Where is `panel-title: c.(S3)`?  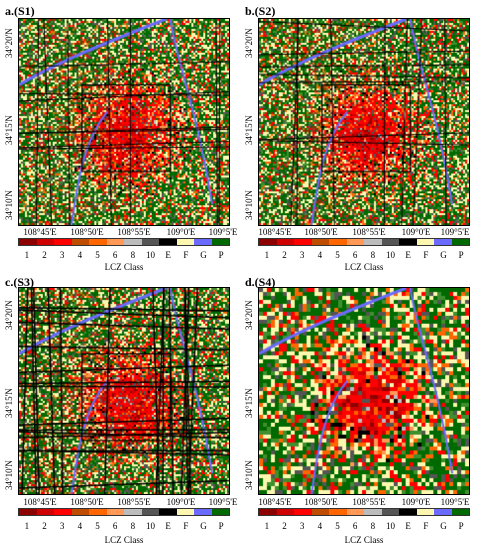 panel-title: c.(S3) is located at coordinates (19, 282).